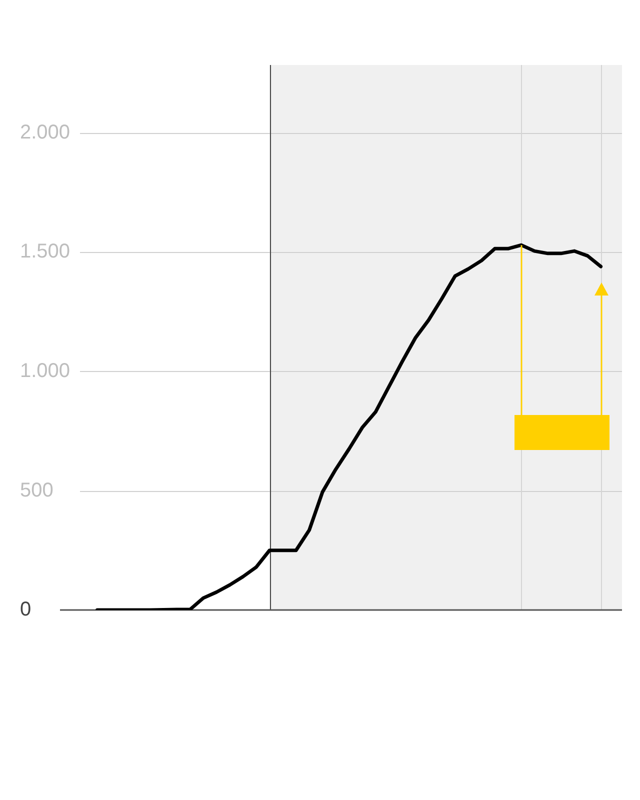 Image resolution: width=640 pixels, height=800 pixels. Describe the element at coordinates (45, 251) in the screenshot. I see `y-tick-label: 1.500` at that location.